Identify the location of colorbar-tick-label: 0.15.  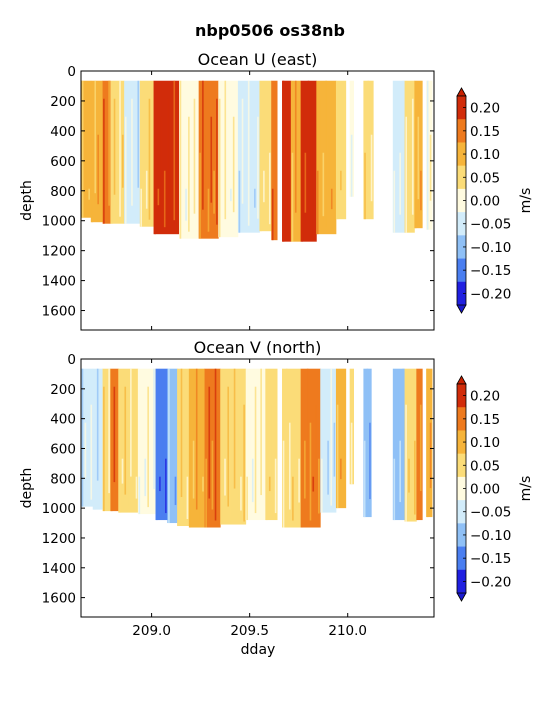
(485, 420).